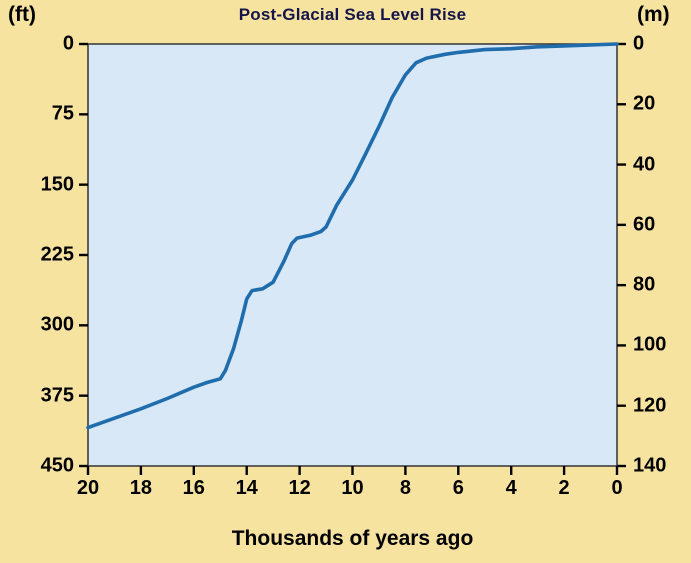 The width and height of the screenshot is (691, 563). I want to click on x-axis-tick-label: 16, so click(193, 488).